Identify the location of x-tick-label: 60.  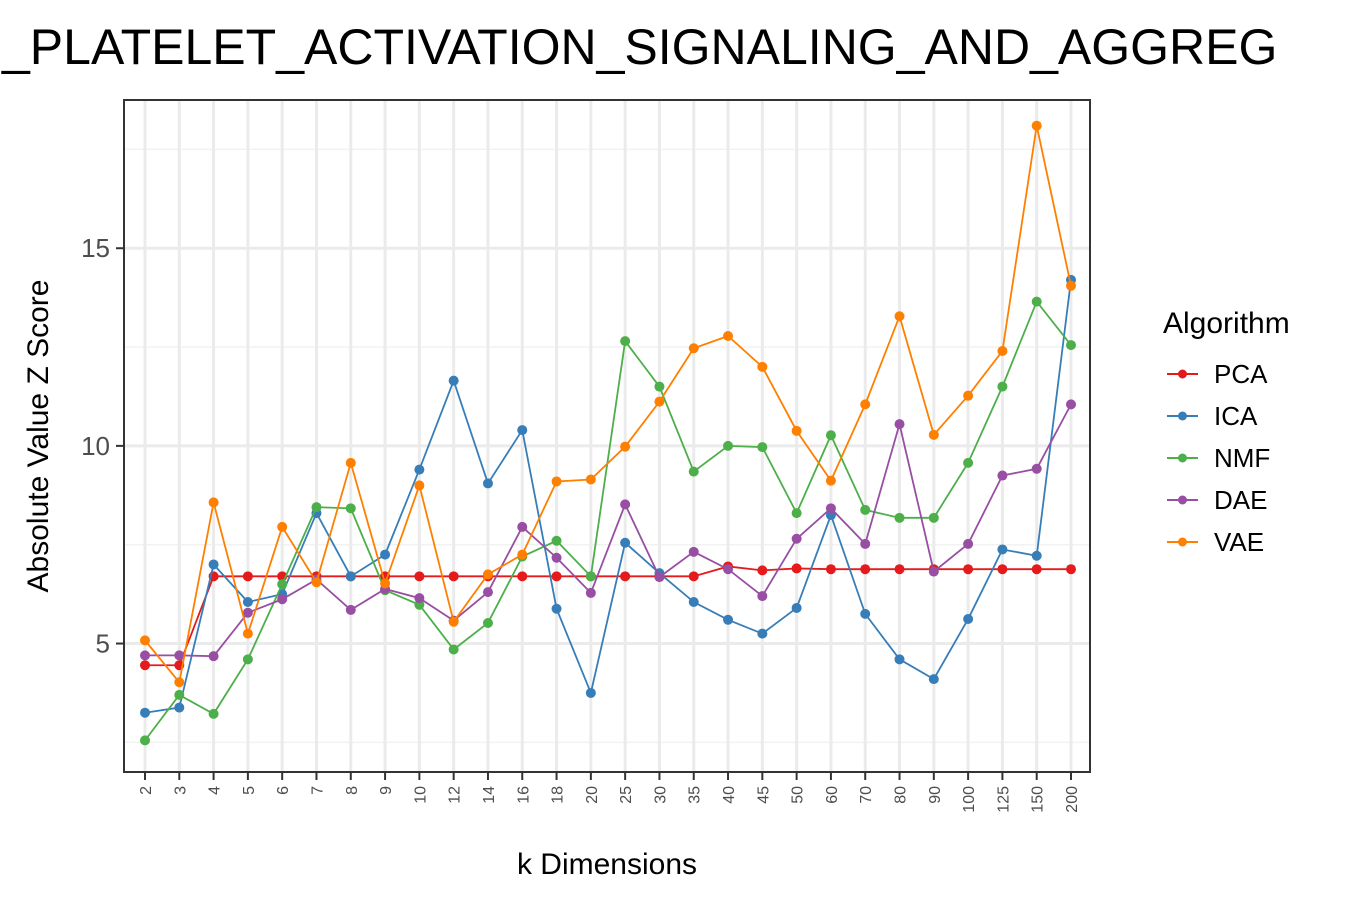
(832, 795).